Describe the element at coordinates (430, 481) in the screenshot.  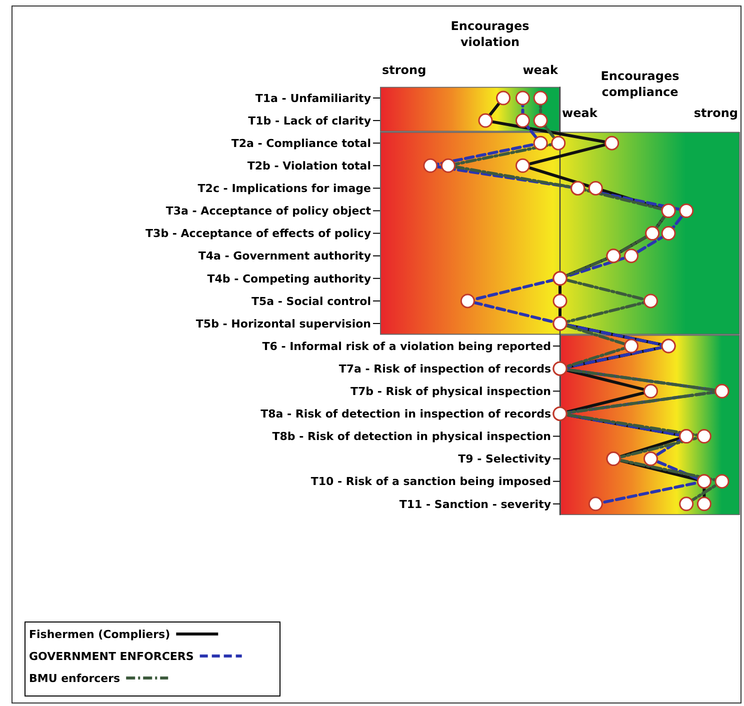
I see `y-tick-label: T10 - Risk of a sanction being imposed` at that location.